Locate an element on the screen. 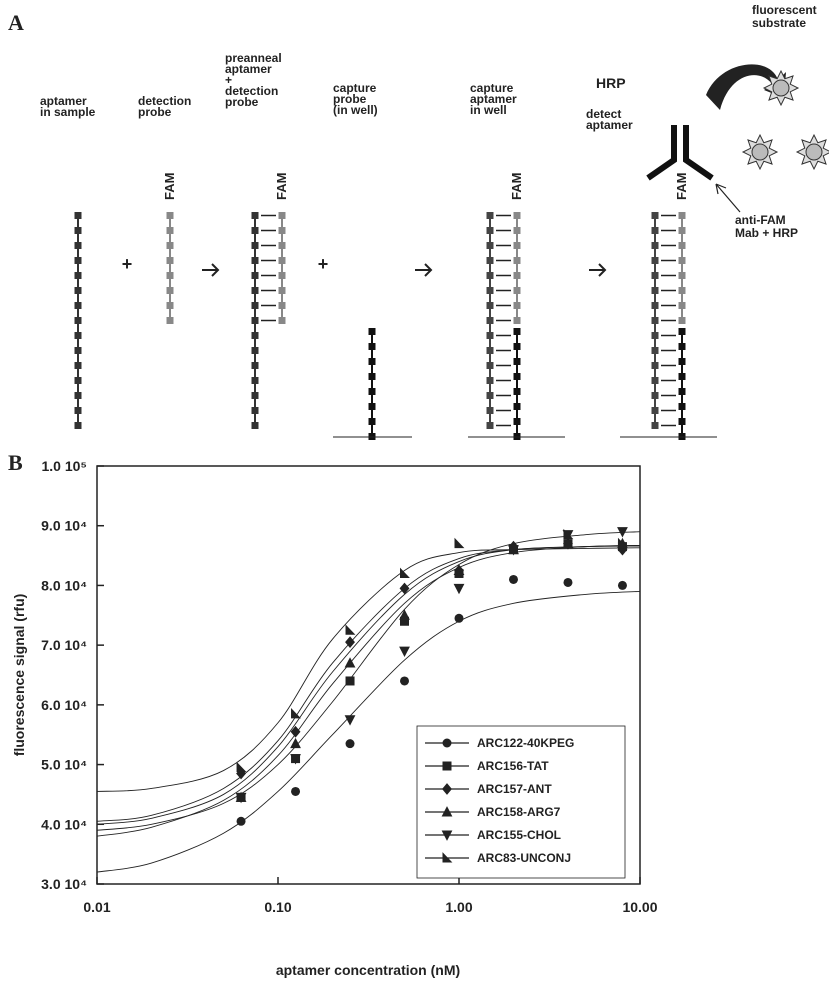  fluorophore-core is located at coordinates (814, 152).